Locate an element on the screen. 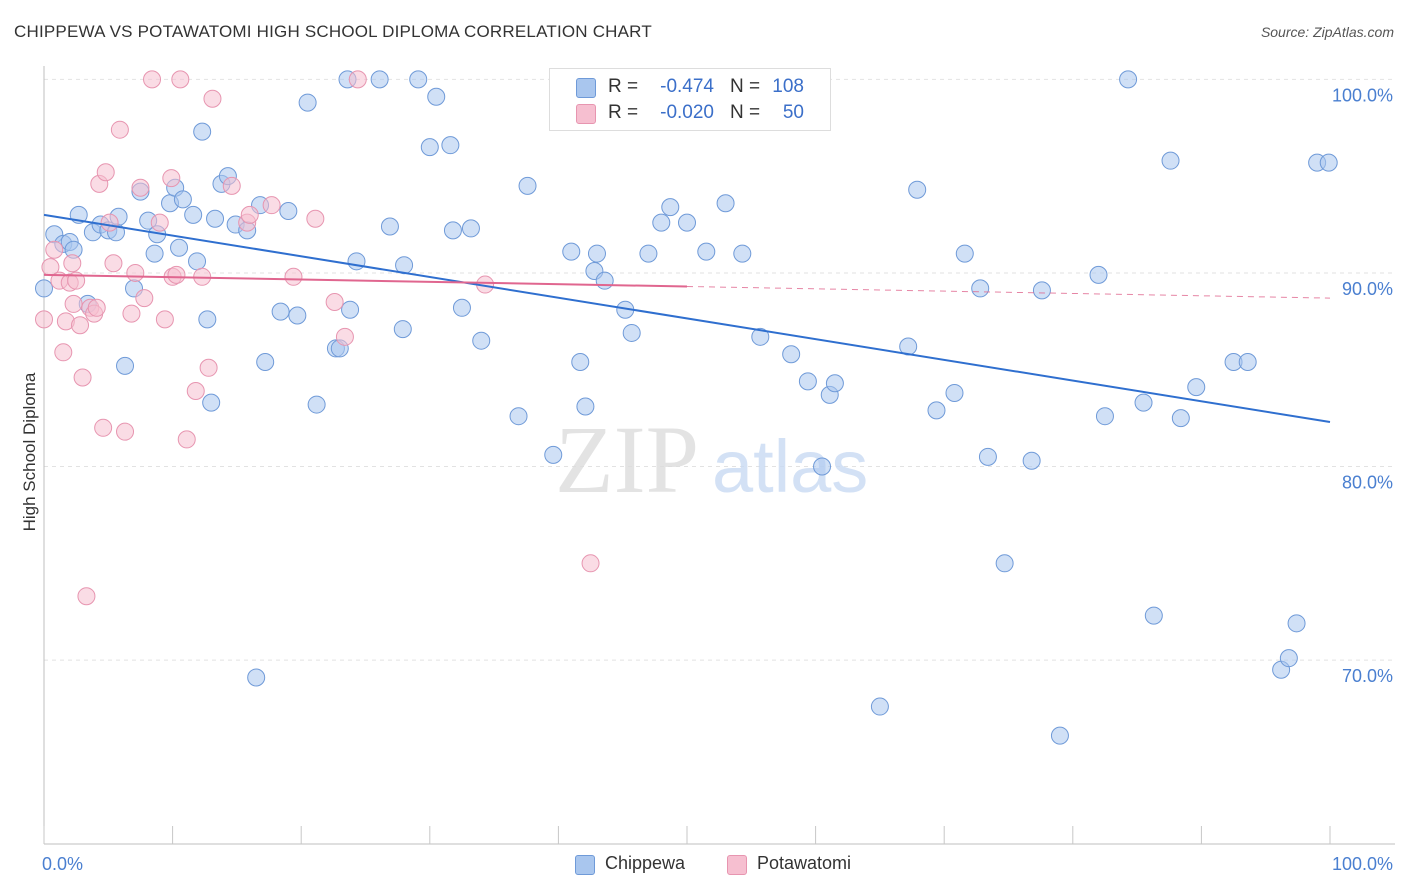 The image size is (1406, 892). trend-line-extension-potawatomi is located at coordinates (1008, 292).